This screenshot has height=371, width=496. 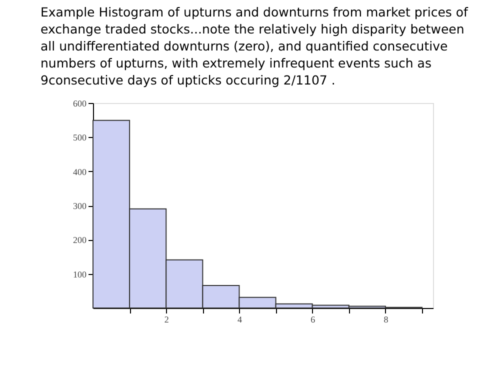 I want to click on x-tick-label: 8, so click(x=386, y=319).